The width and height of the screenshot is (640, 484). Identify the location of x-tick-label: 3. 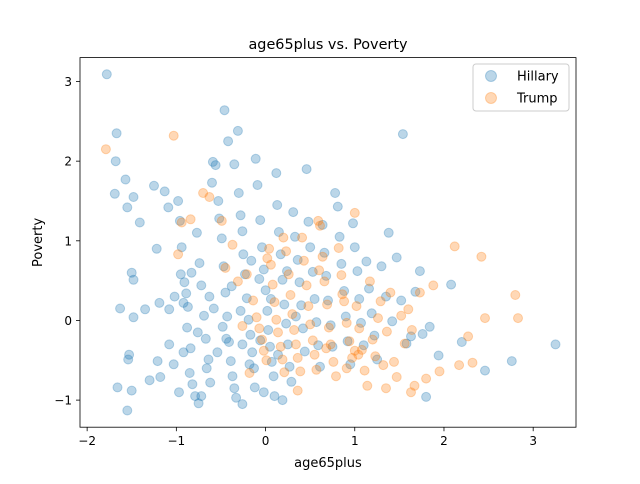
(533, 441).